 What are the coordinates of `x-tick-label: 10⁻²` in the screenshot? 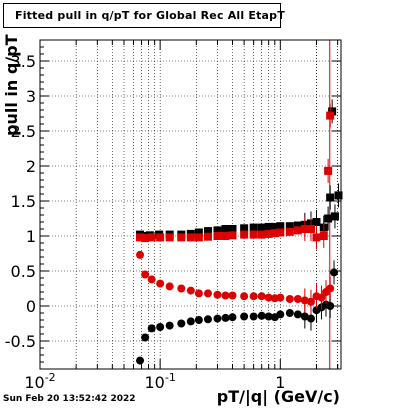 It's located at (39, 381).